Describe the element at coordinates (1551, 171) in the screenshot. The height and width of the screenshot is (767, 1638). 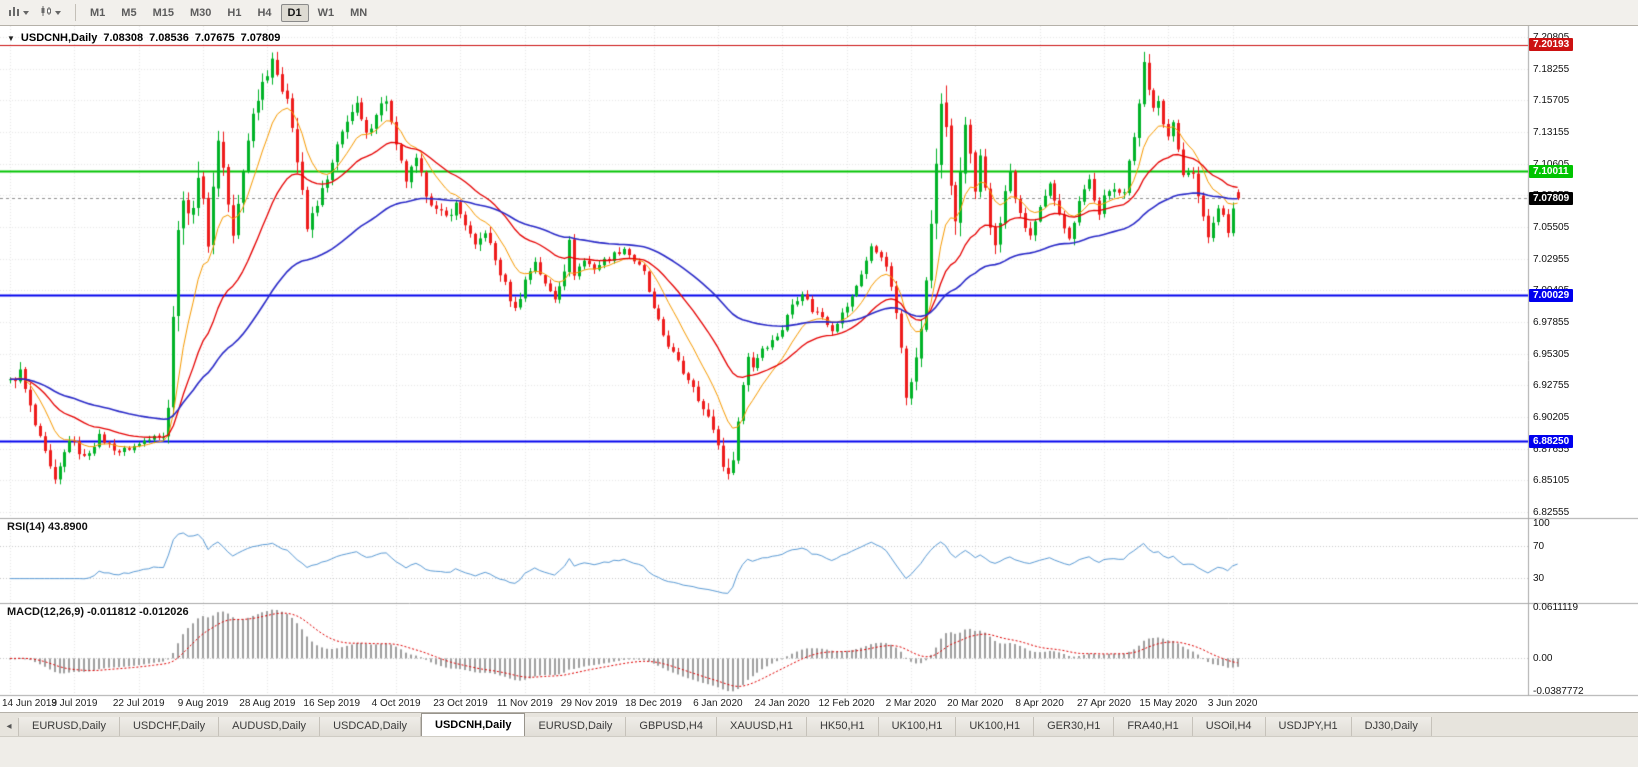
I see `price-tag-level: 7.10011` at that location.